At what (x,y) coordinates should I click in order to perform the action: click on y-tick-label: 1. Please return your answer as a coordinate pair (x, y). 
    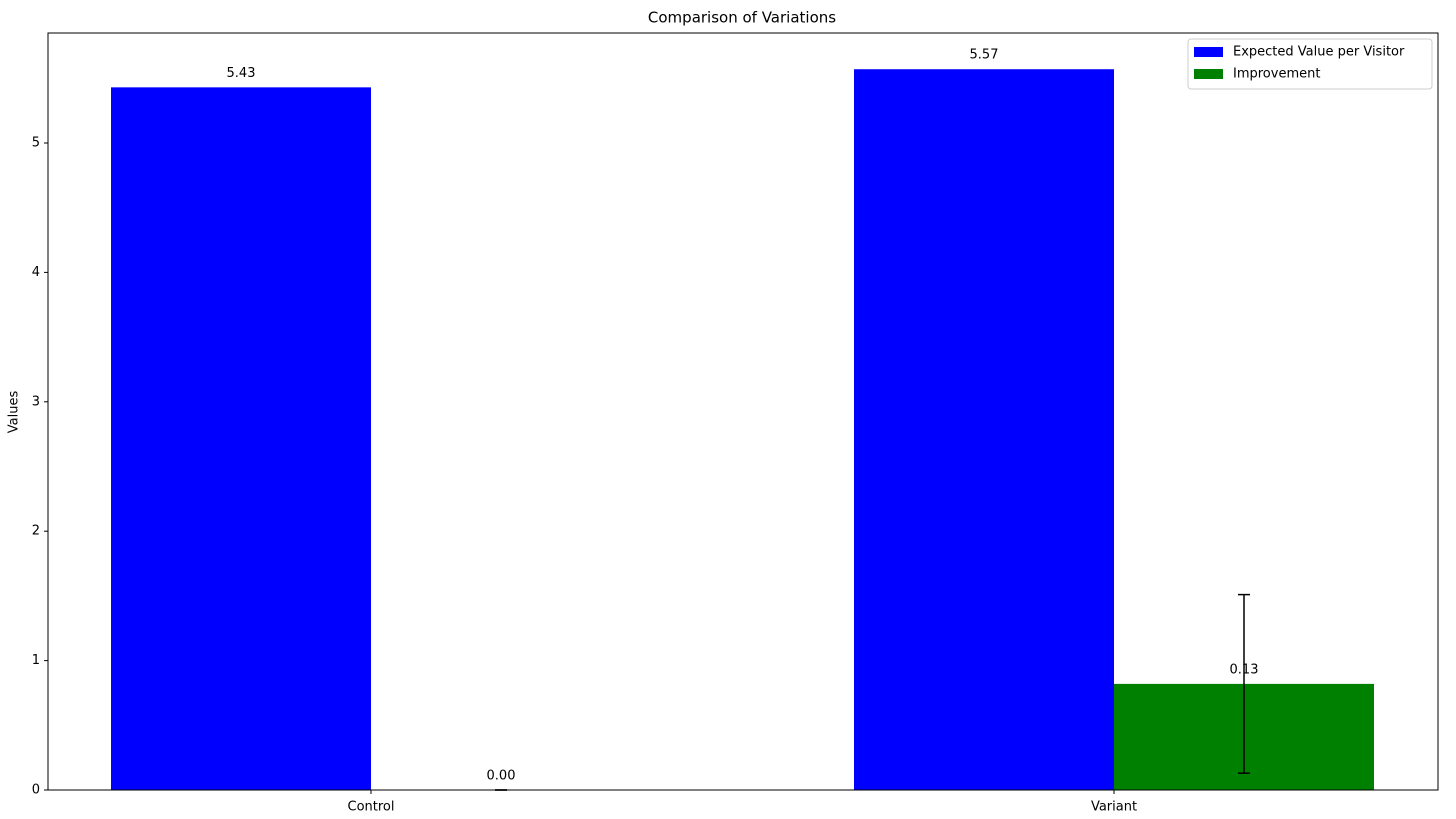
    Looking at the image, I should click on (36, 660).